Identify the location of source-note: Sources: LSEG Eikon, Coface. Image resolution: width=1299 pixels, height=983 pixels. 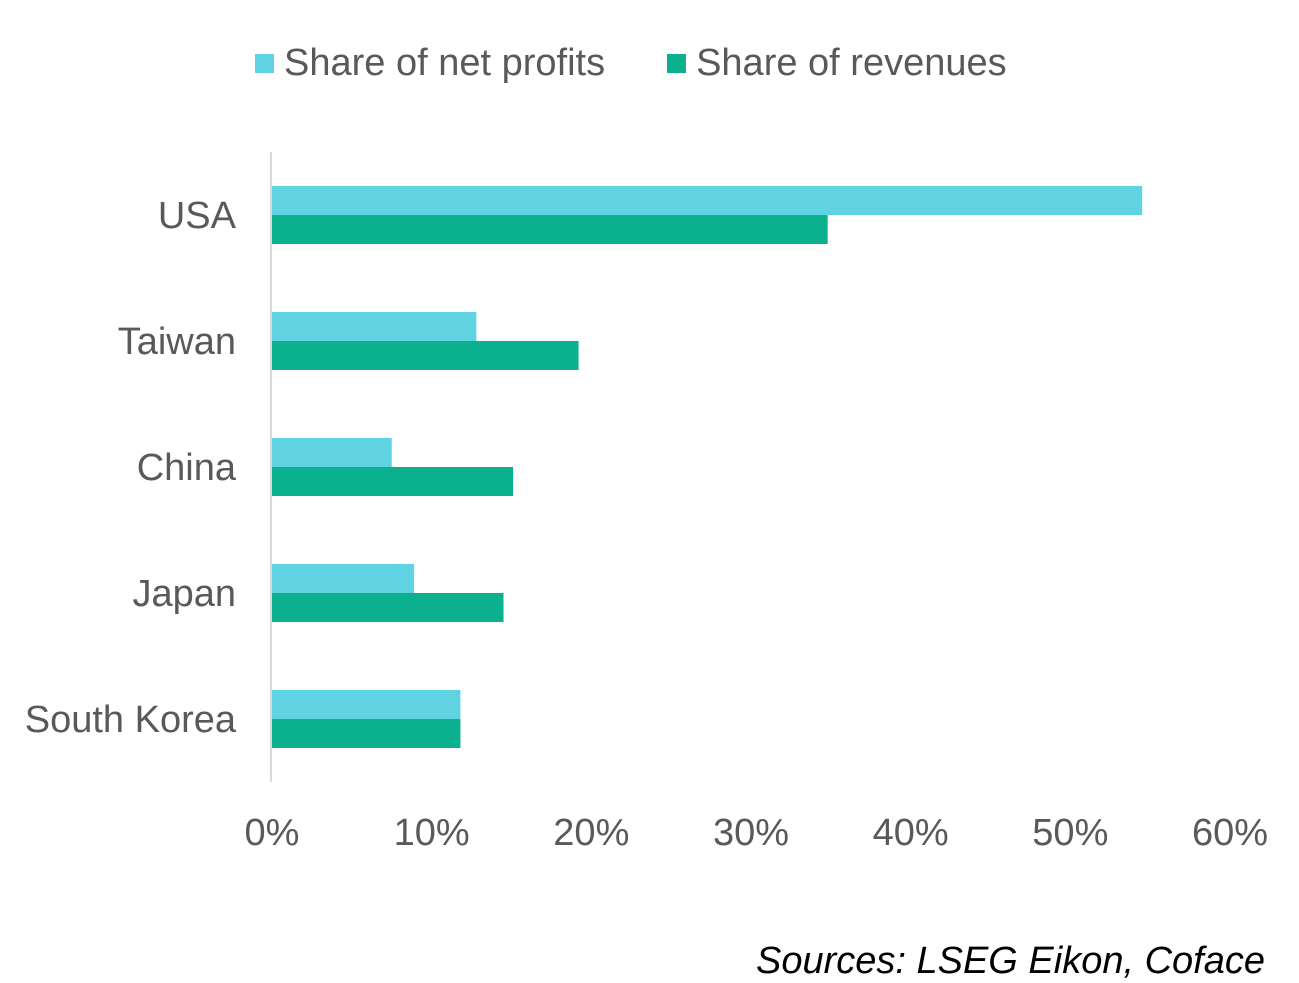
(1010, 961).